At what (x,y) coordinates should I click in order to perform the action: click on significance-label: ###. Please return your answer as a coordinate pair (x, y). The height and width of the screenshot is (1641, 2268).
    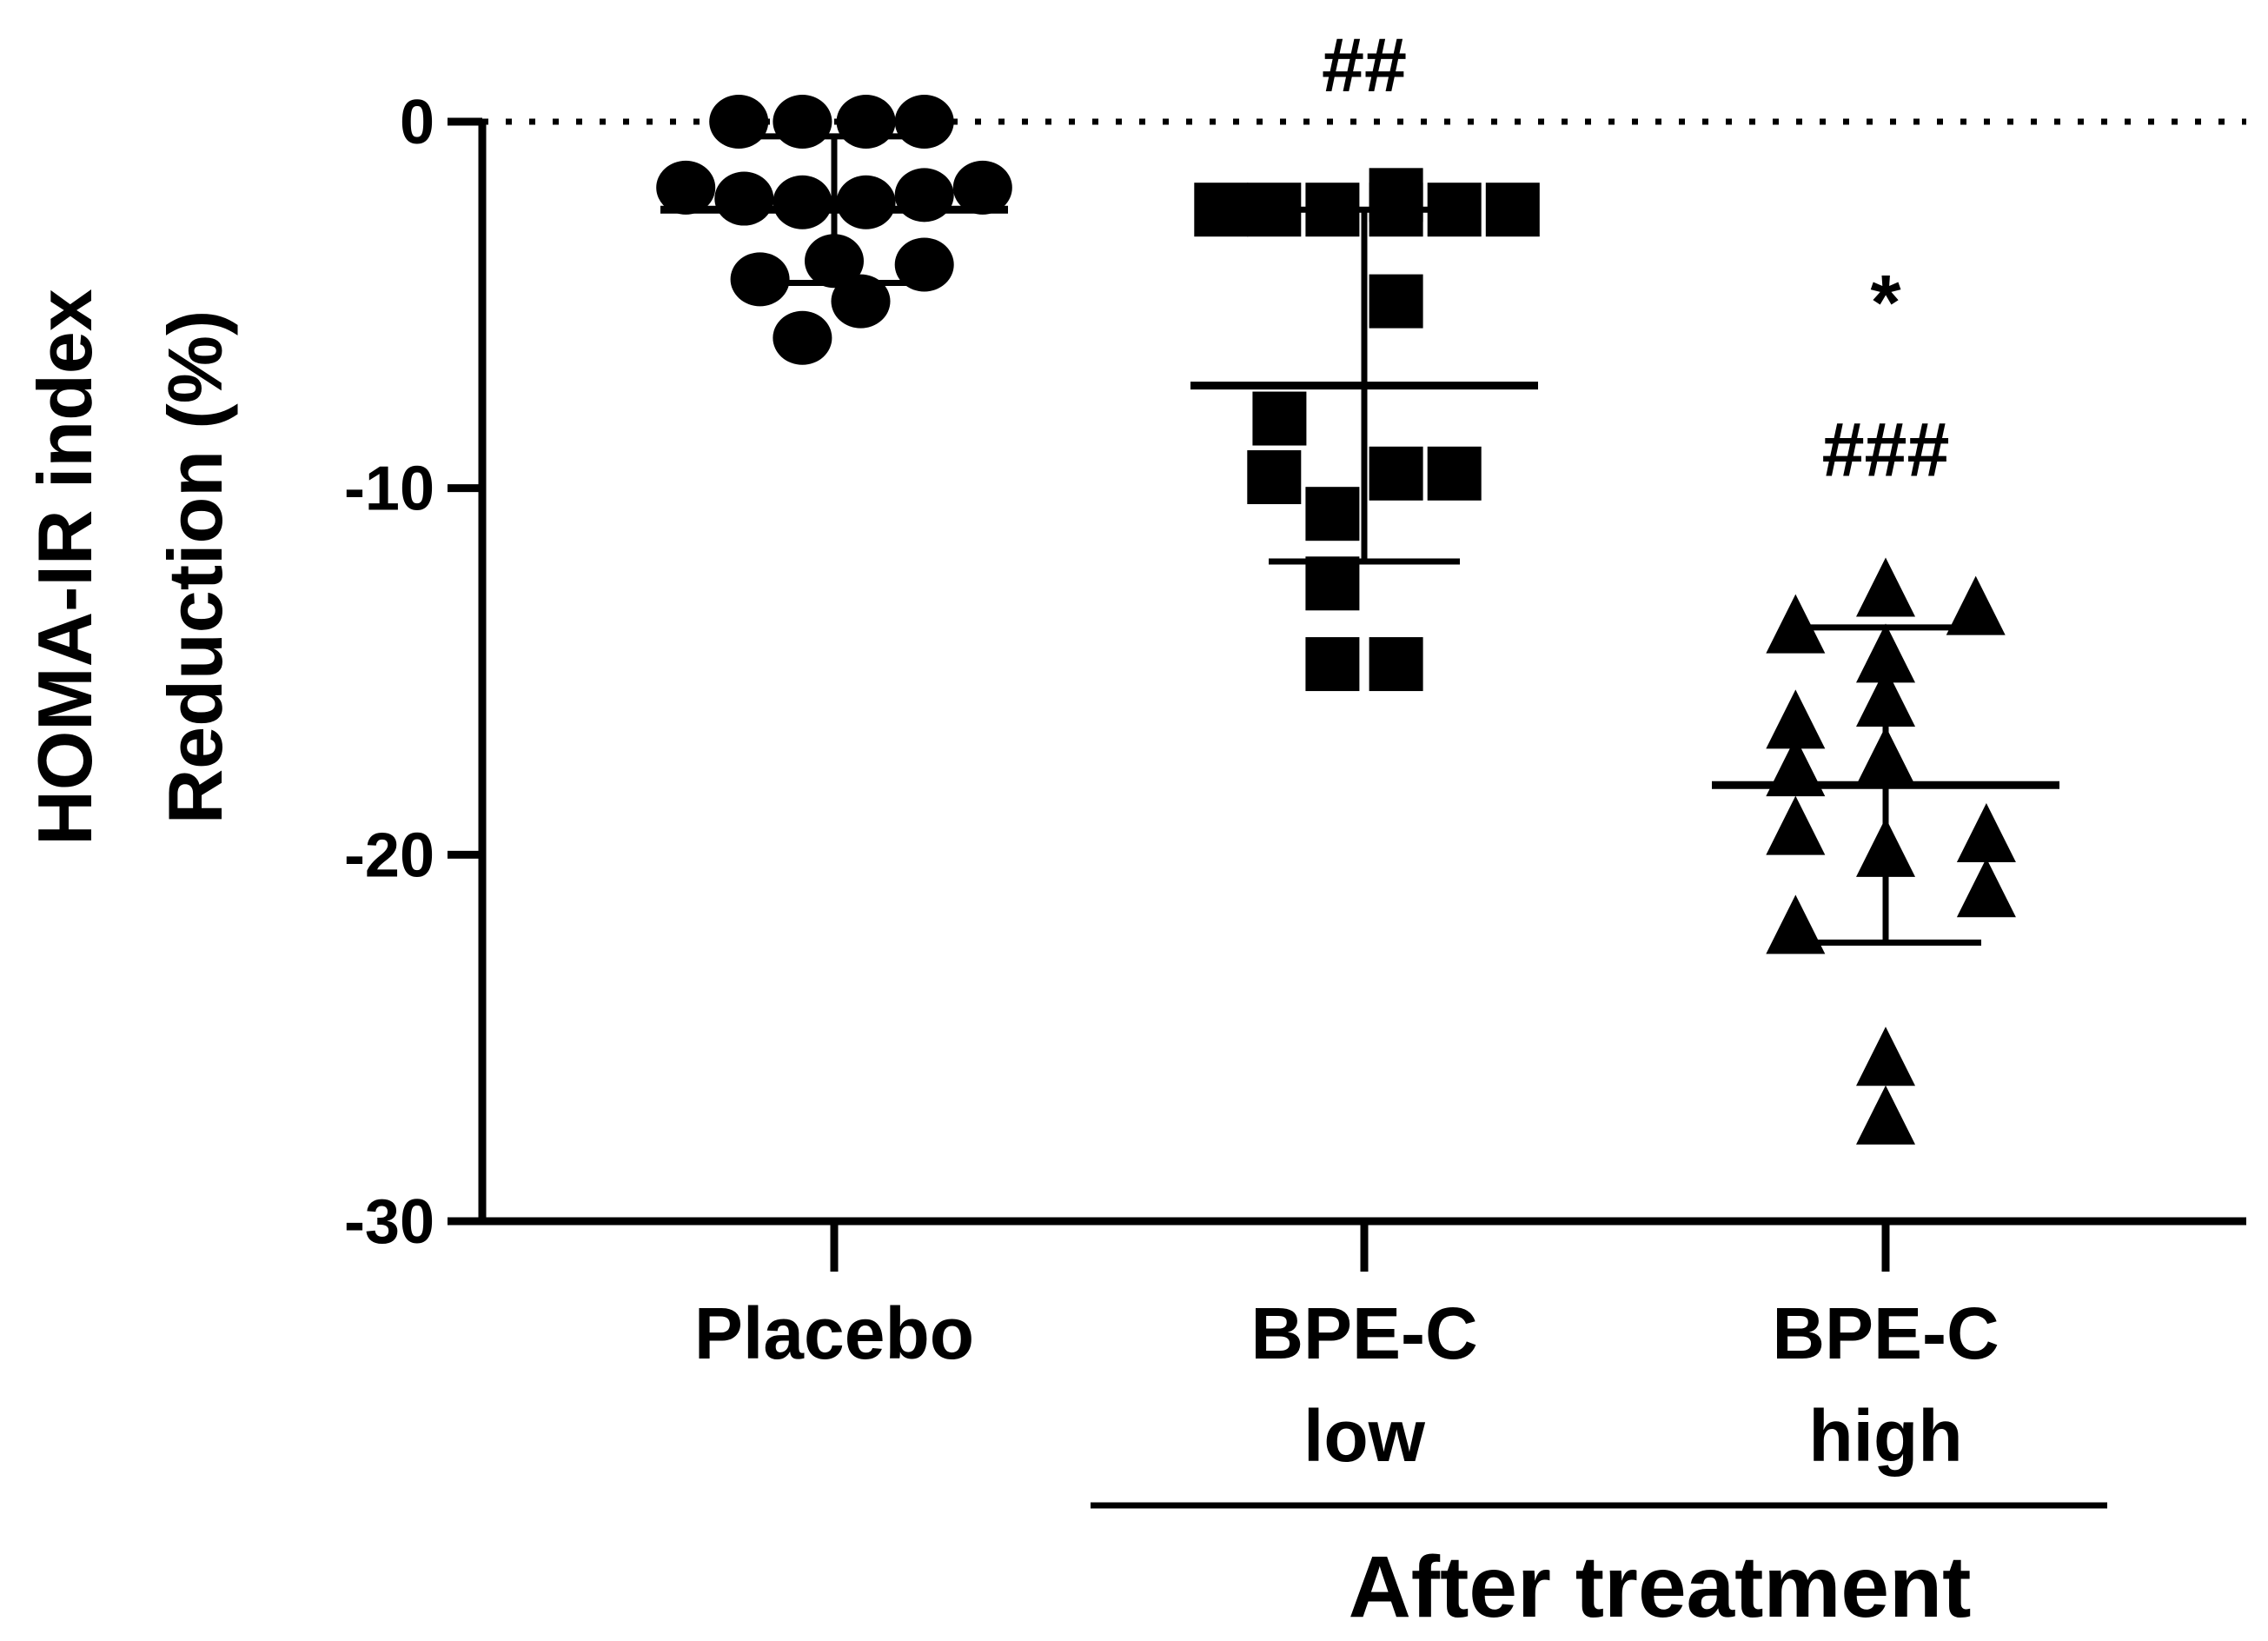
    Looking at the image, I should click on (1886, 450).